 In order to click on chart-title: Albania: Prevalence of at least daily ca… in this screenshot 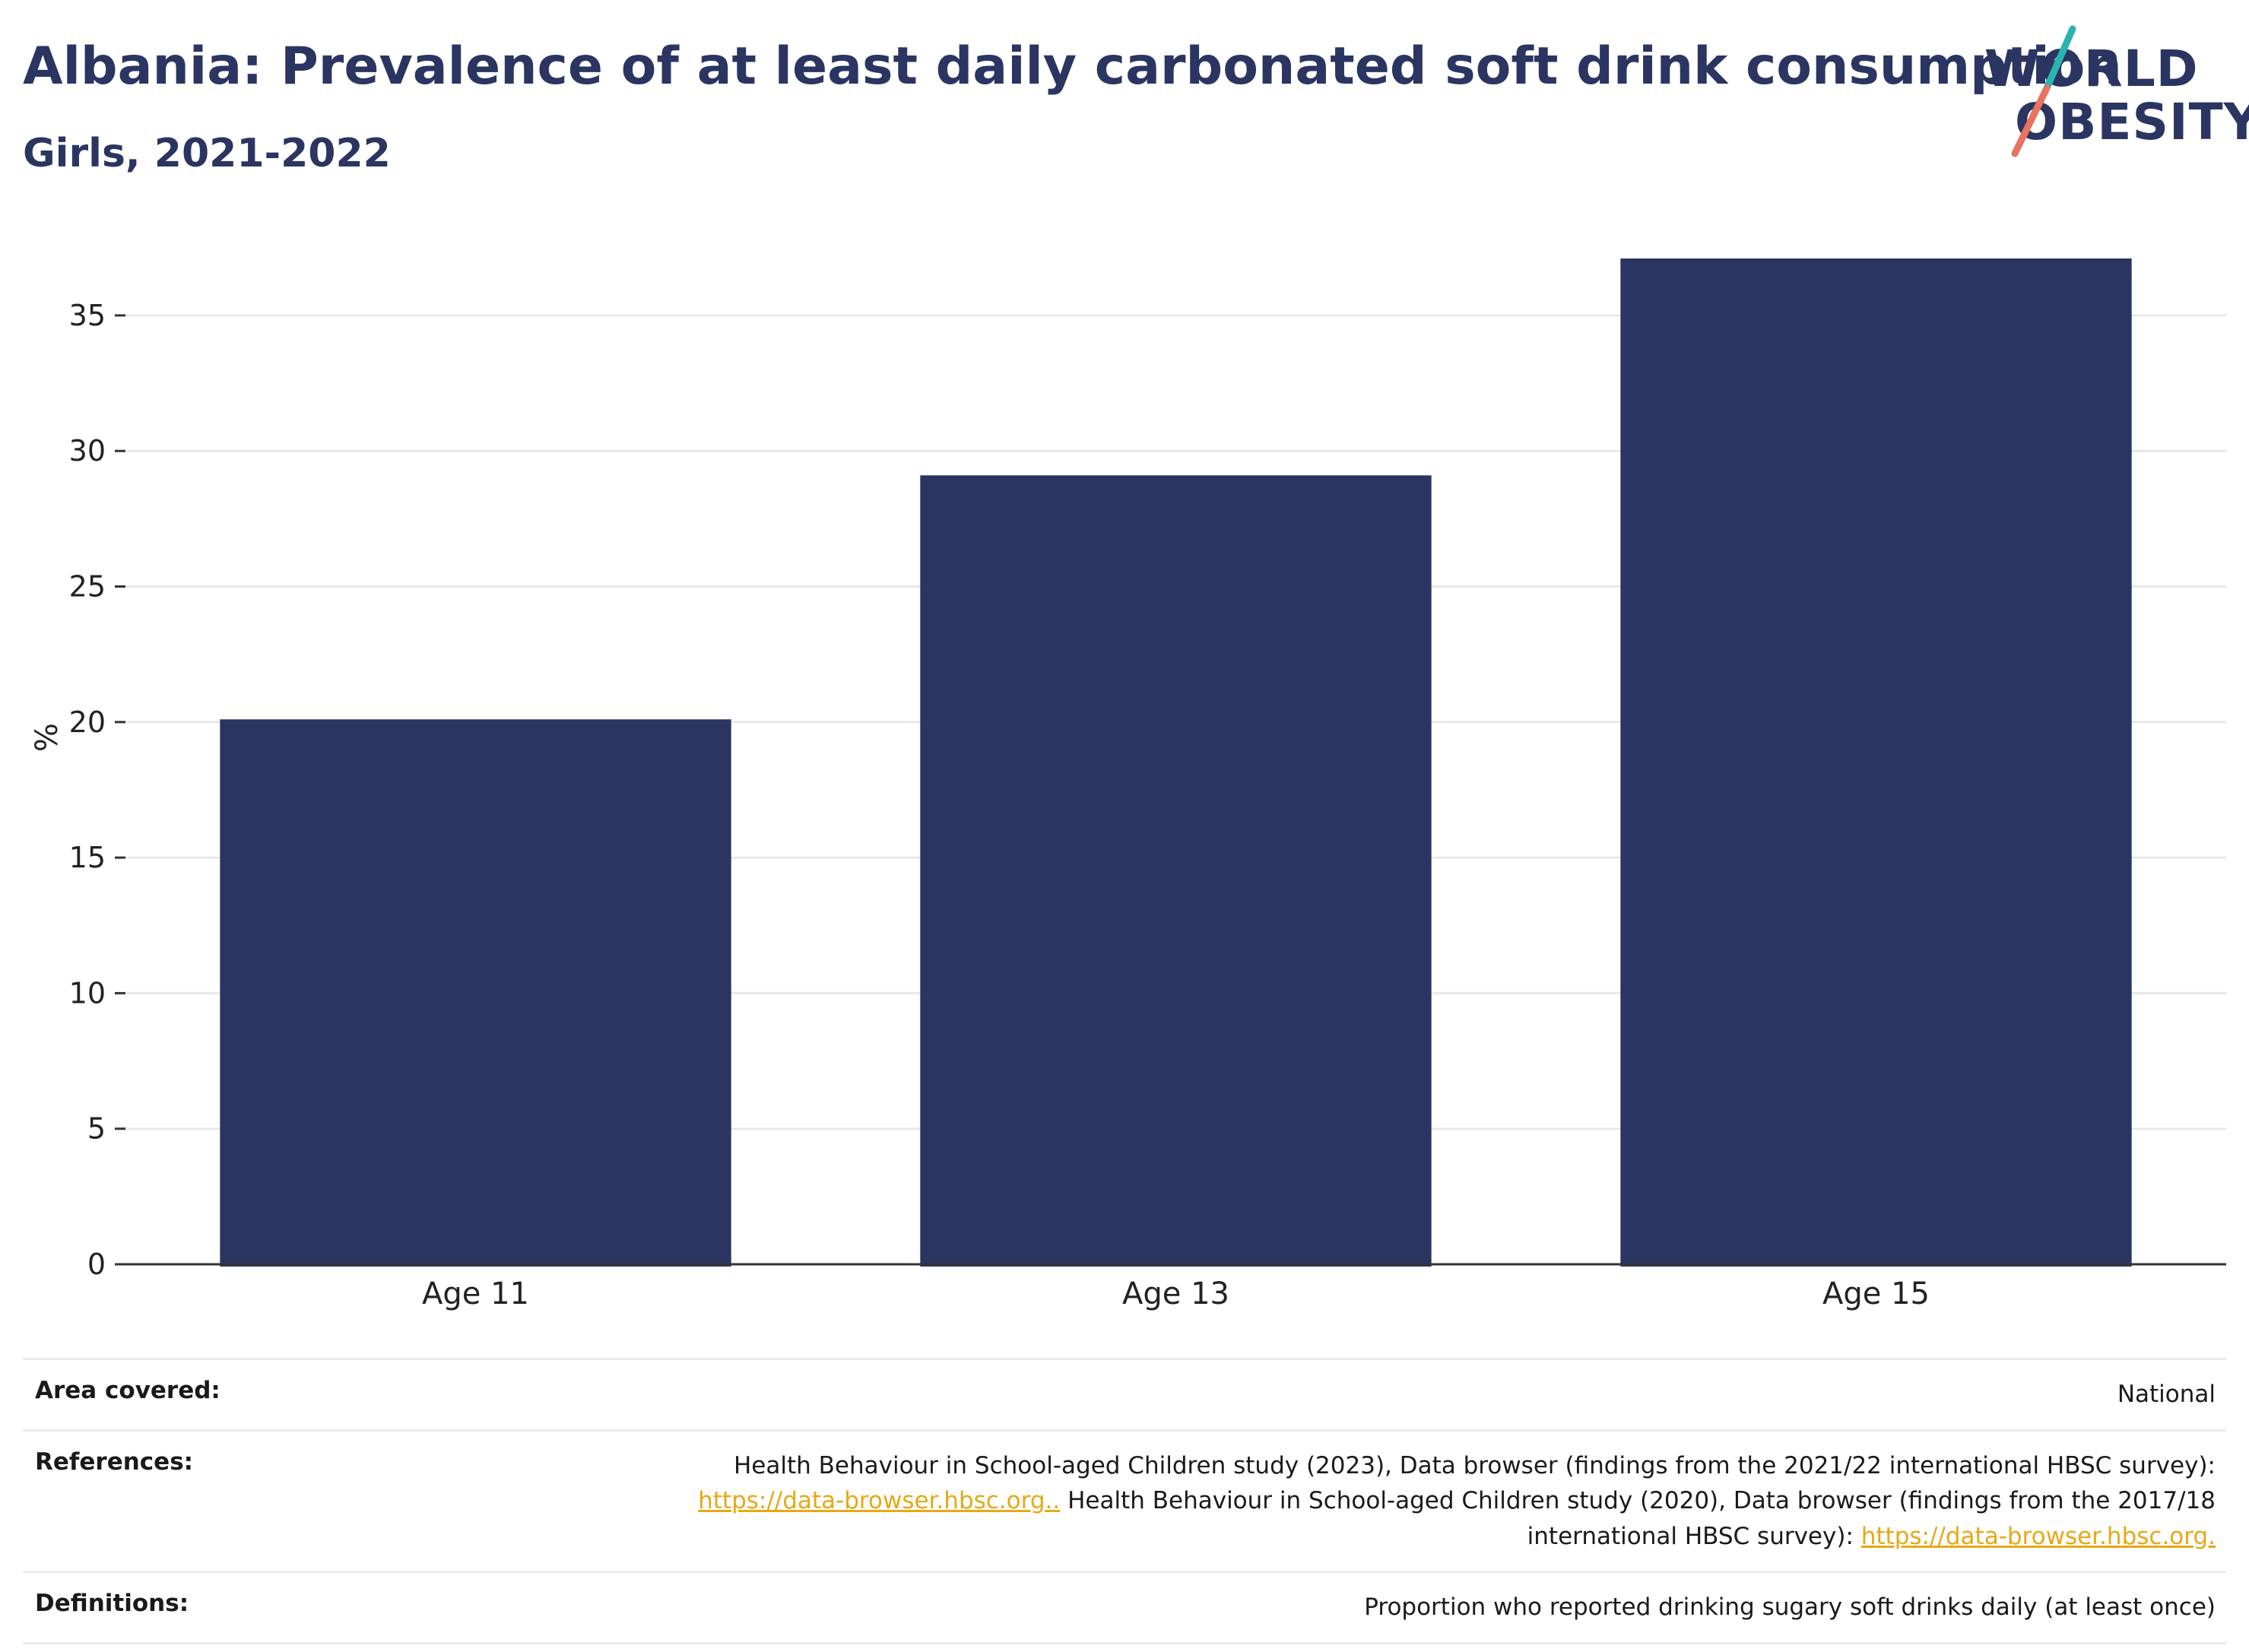, I will do `click(1072, 66)`.